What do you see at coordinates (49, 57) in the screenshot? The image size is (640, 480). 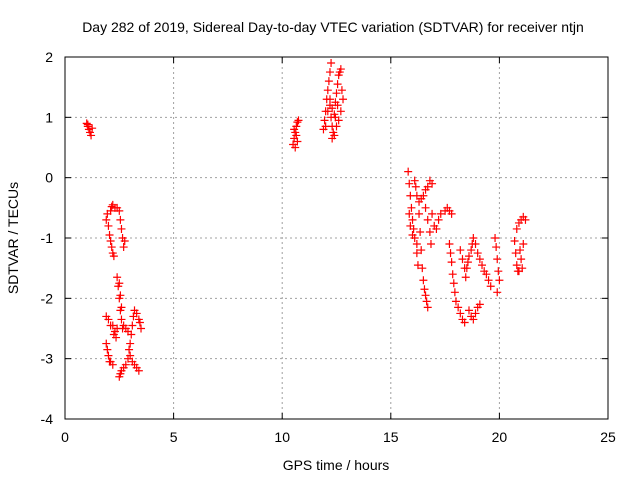 I see `y-tick-label: 2` at bounding box center [49, 57].